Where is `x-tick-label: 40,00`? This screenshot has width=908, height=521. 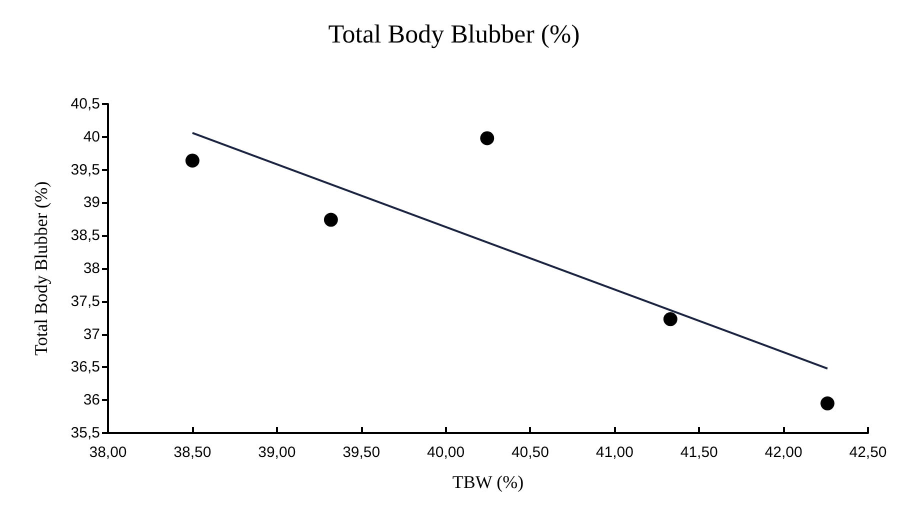 x-tick-label: 40,00 is located at coordinates (446, 452).